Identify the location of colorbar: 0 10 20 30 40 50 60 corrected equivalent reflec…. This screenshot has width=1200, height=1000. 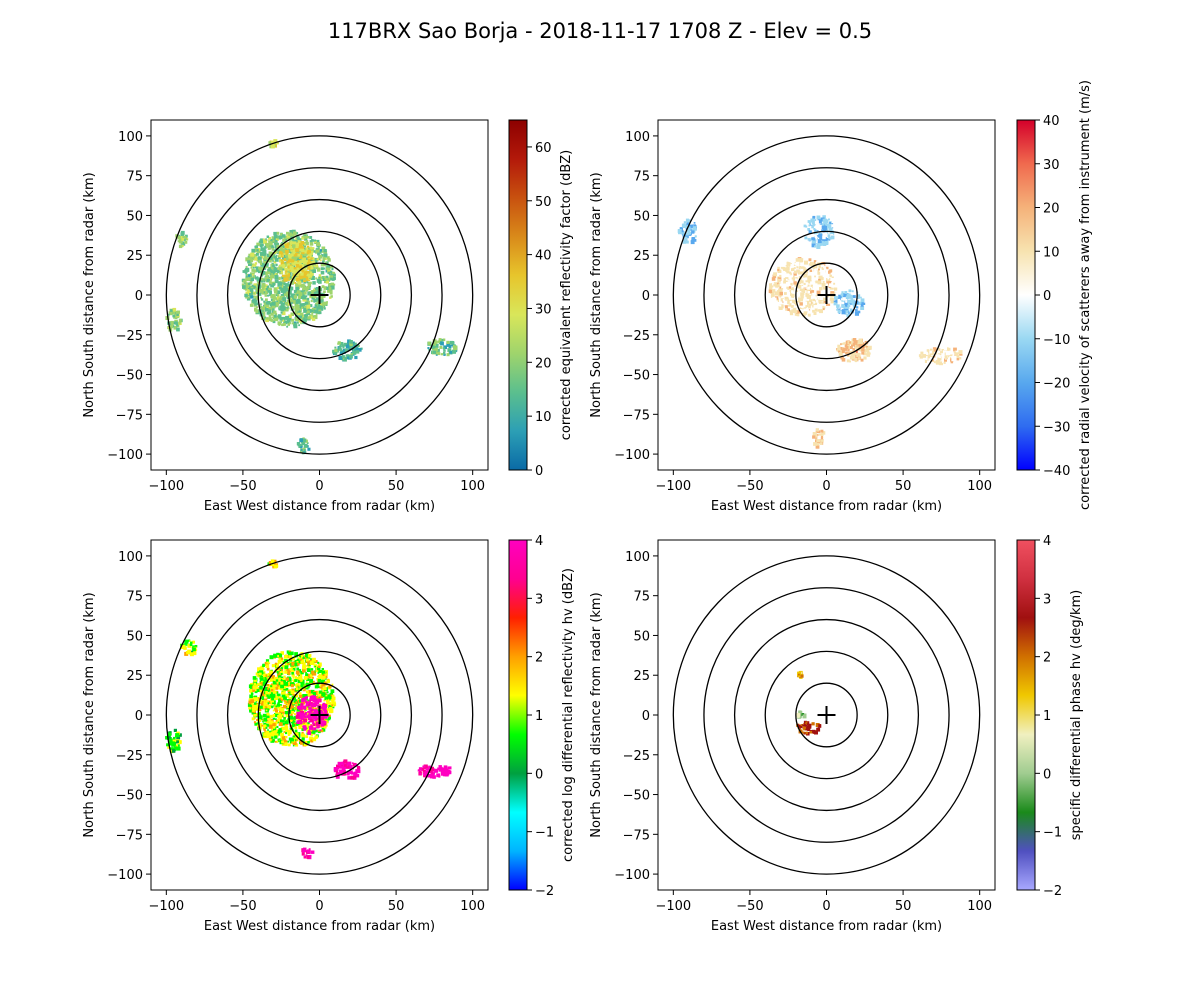
(541, 299).